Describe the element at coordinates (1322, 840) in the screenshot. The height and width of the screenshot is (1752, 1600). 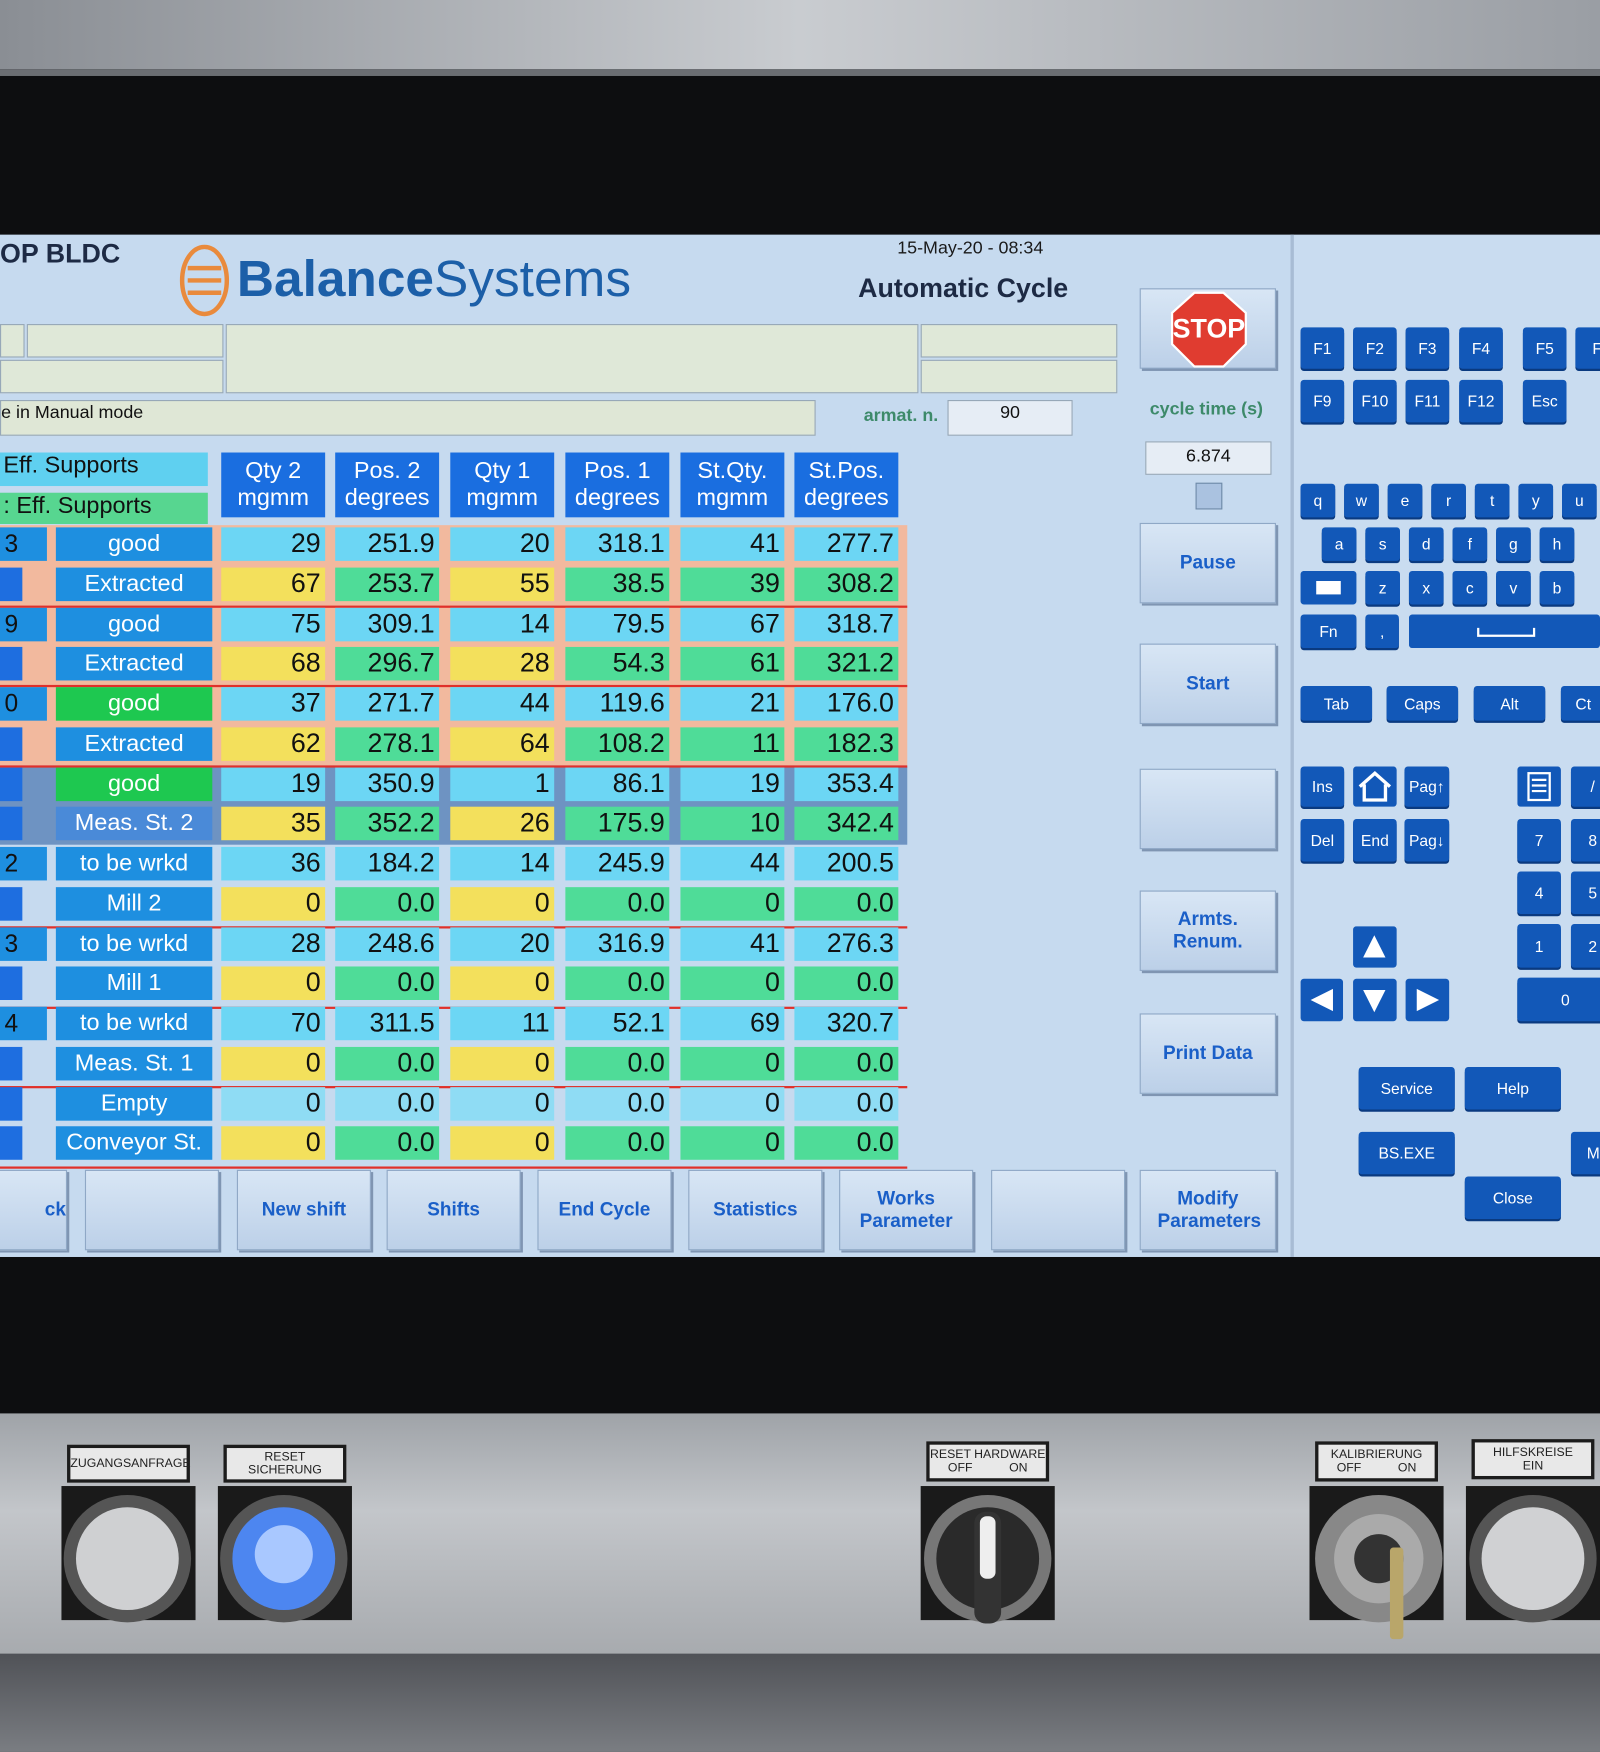
I see `key: Del` at that location.